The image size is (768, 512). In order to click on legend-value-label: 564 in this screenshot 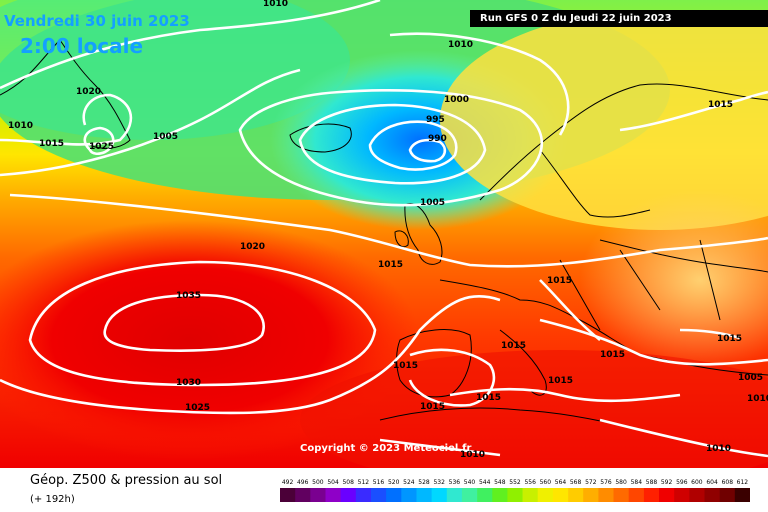, I will do `click(561, 482)`.